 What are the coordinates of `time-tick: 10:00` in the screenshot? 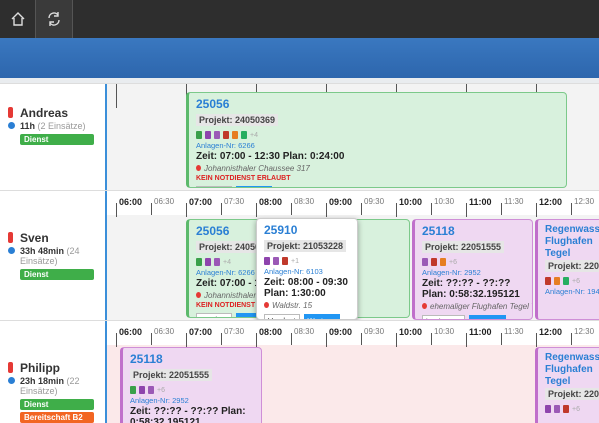 It's located at (411, 202).